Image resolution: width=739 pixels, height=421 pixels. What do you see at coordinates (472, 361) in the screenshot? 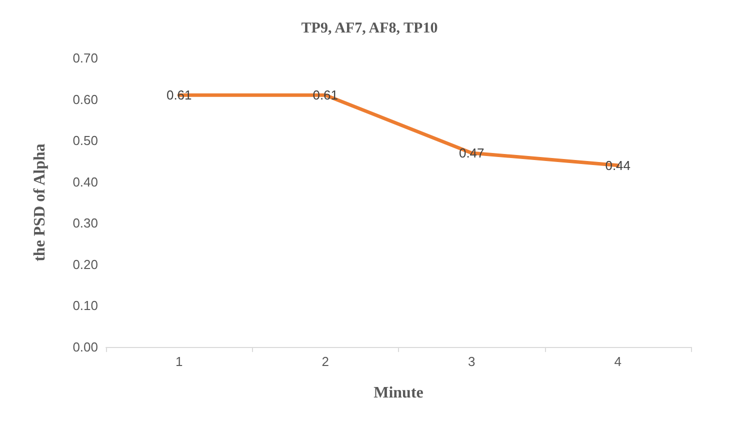
I see `x-tick-label: 3` at bounding box center [472, 361].